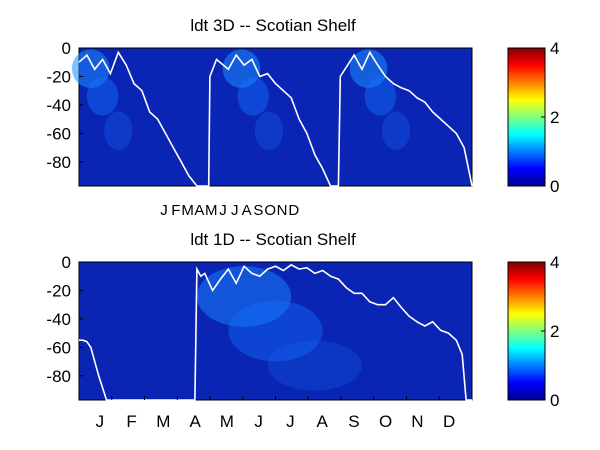 The height and width of the screenshot is (450, 600). Describe the element at coordinates (526, 331) in the screenshot. I see `panel-2-colorbar-bar` at that location.